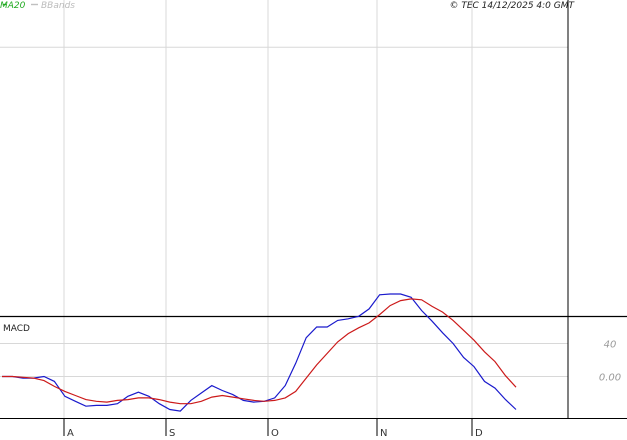  Describe the element at coordinates (383, 433) in the screenshot. I see `x-tick-label: N` at that location.